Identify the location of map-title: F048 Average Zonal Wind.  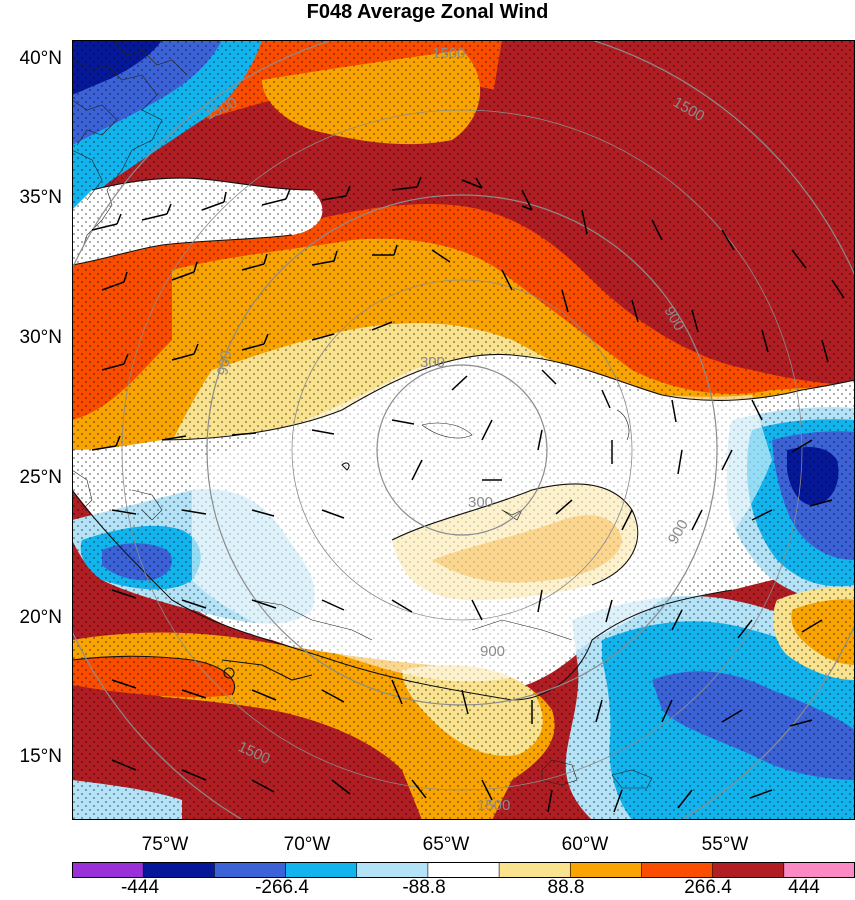
(427, 12).